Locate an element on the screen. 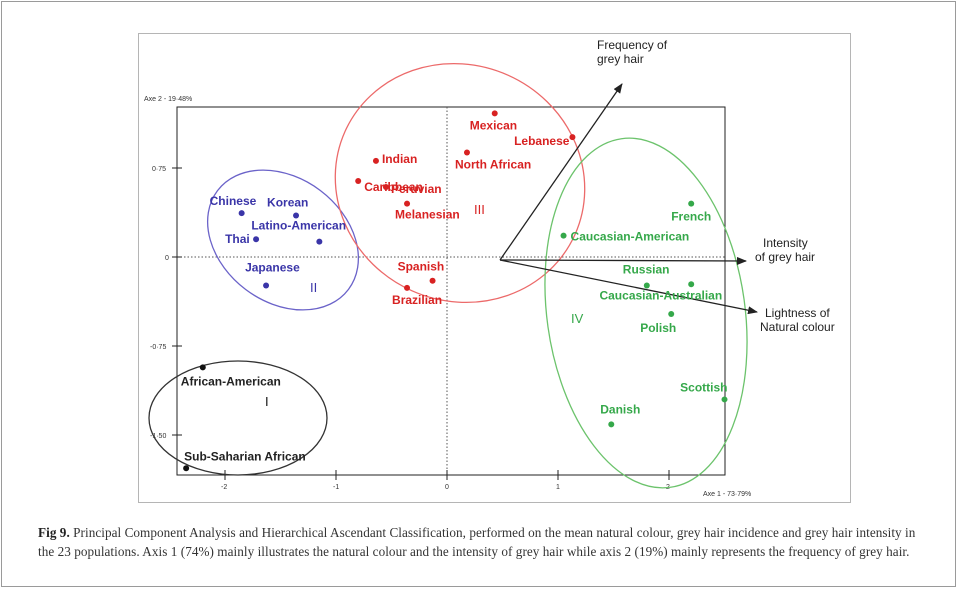 Image resolution: width=959 pixels, height=590 pixels. data-point-label: Spanish is located at coordinates (421, 267).